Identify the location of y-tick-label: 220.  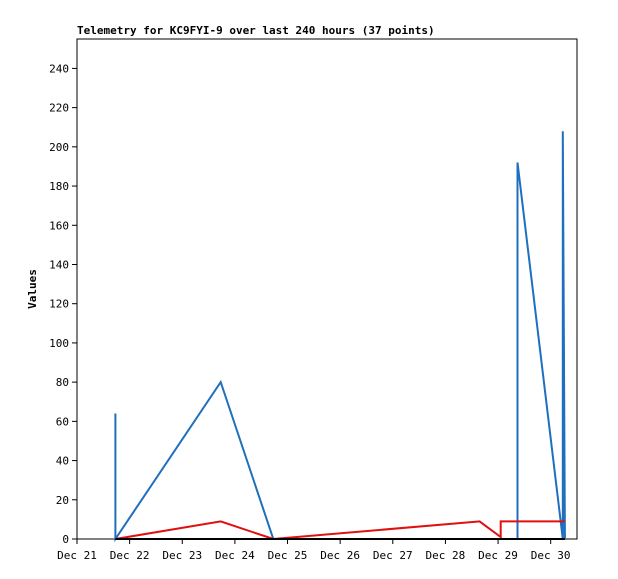
(59, 108).